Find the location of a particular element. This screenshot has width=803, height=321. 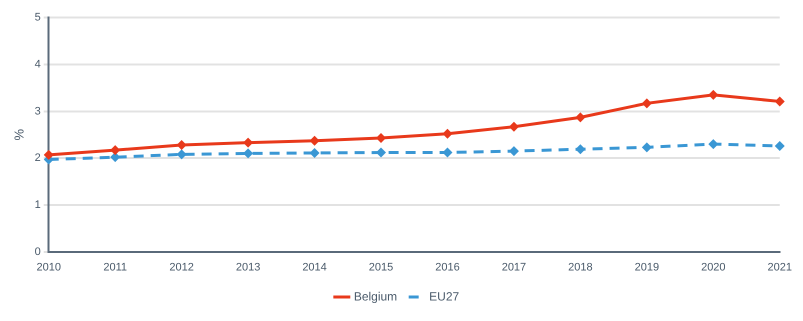

x-tick-label: 2010 is located at coordinates (48, 267).